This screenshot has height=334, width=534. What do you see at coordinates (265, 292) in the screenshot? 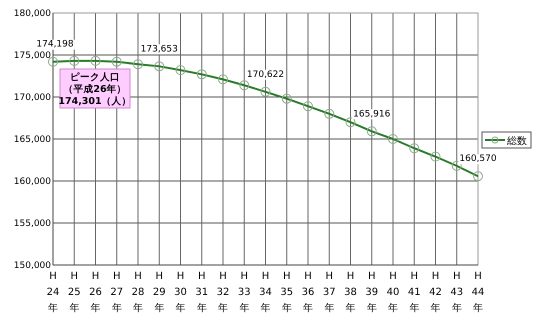
I see `x-tick-label: H 34 年` at bounding box center [265, 292].